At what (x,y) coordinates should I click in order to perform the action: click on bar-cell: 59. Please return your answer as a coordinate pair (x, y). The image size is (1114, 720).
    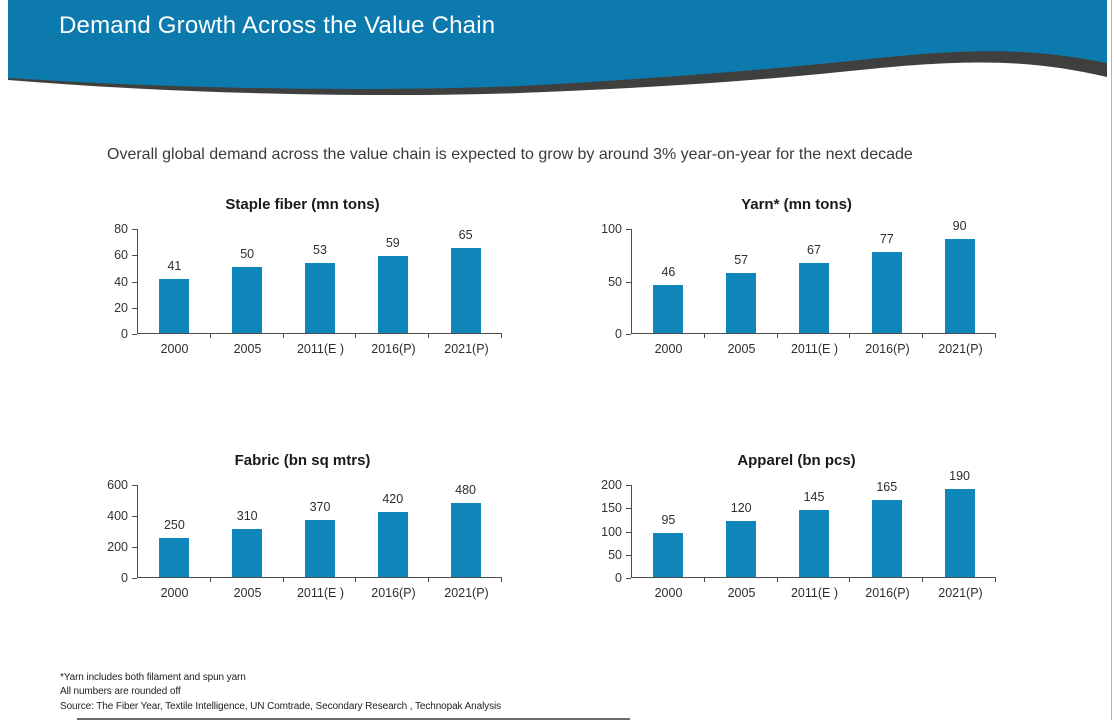
    Looking at the image, I should click on (392, 281).